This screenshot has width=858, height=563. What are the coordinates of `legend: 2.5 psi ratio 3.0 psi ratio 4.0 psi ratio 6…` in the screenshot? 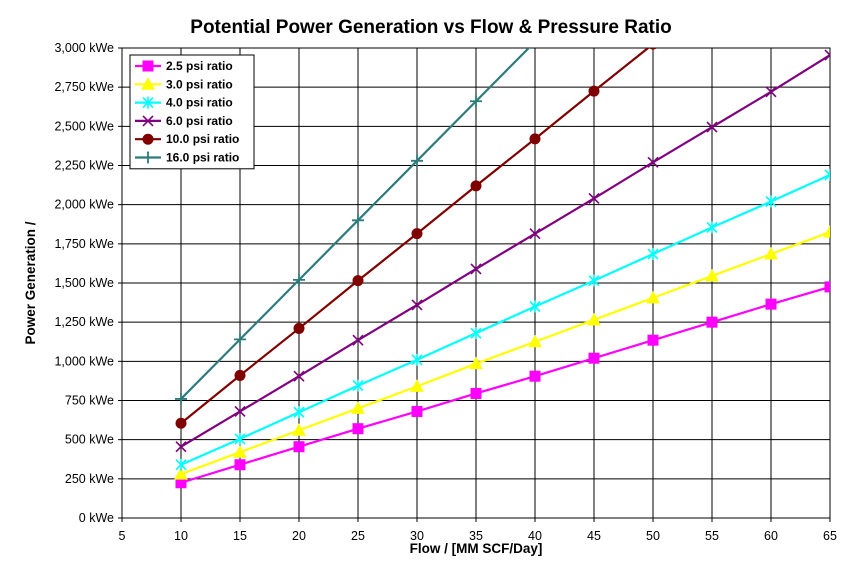 It's located at (192, 112).